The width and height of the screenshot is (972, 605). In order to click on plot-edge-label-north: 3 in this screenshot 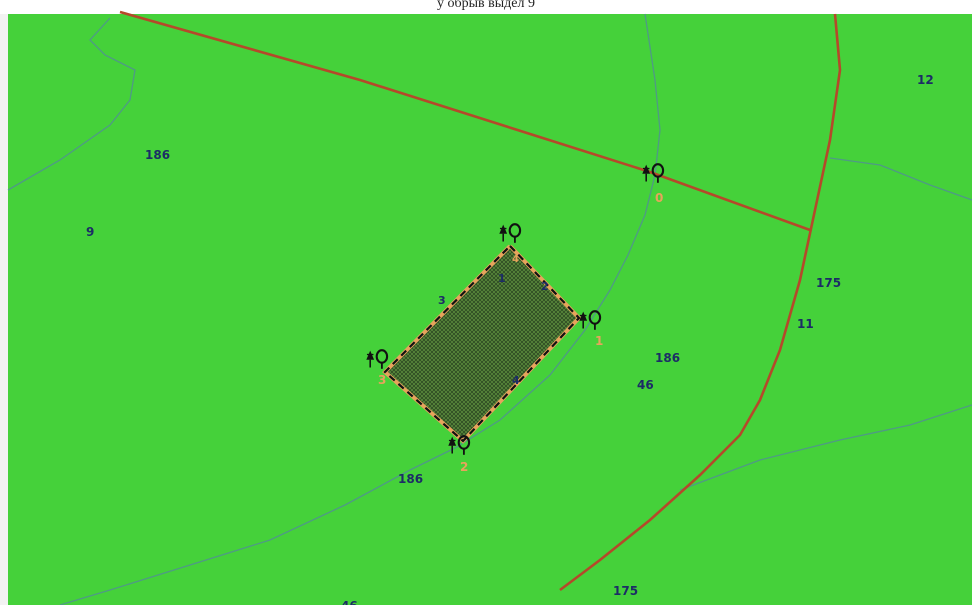, I will do `click(442, 300)`.